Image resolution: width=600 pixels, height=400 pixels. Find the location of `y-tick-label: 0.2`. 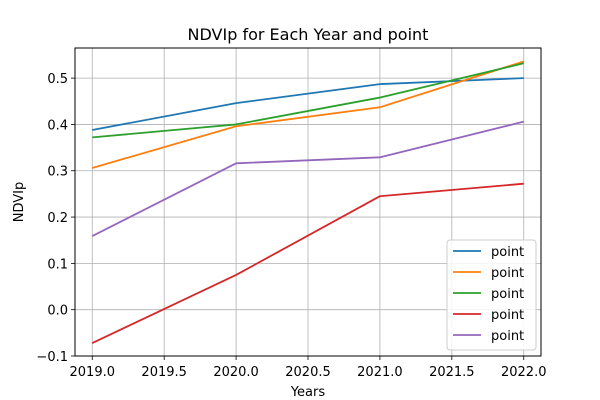

y-tick-label: 0.2 is located at coordinates (57, 218).